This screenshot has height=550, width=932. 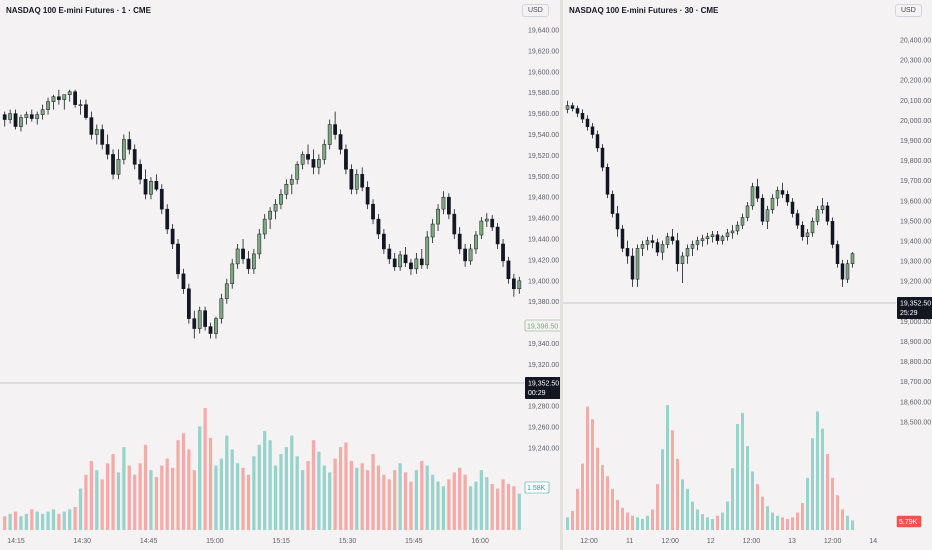 I want to click on current-price-value: 19,352.50, so click(x=915, y=304).